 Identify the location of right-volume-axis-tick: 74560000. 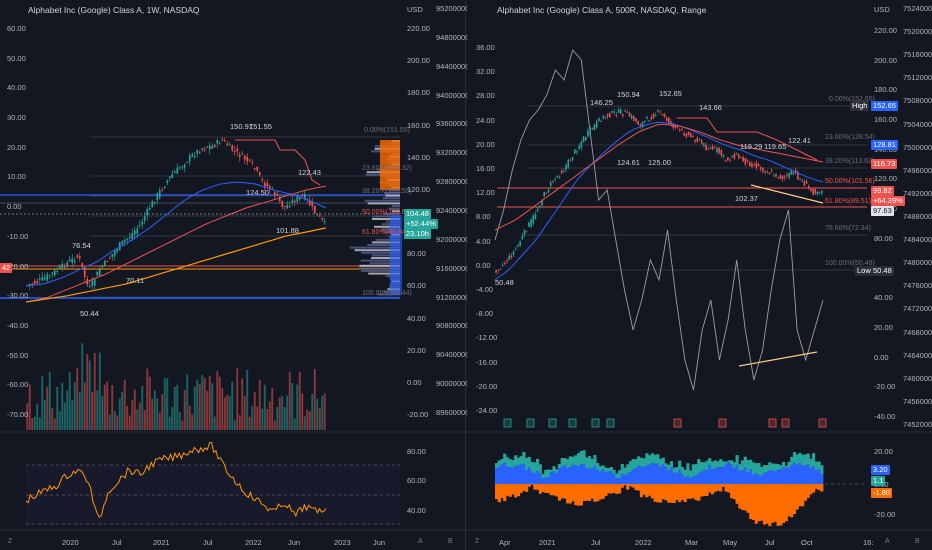
(917, 401).